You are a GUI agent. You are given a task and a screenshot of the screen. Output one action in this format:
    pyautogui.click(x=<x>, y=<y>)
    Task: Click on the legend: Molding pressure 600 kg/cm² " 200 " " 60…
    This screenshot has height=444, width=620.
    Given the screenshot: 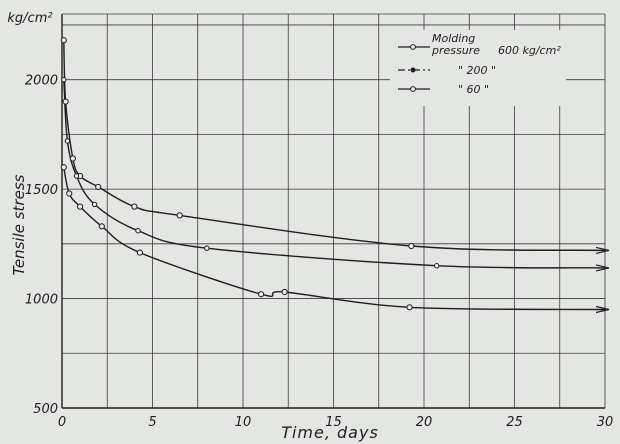 What is the action you would take?
    pyautogui.click(x=478, y=68)
    